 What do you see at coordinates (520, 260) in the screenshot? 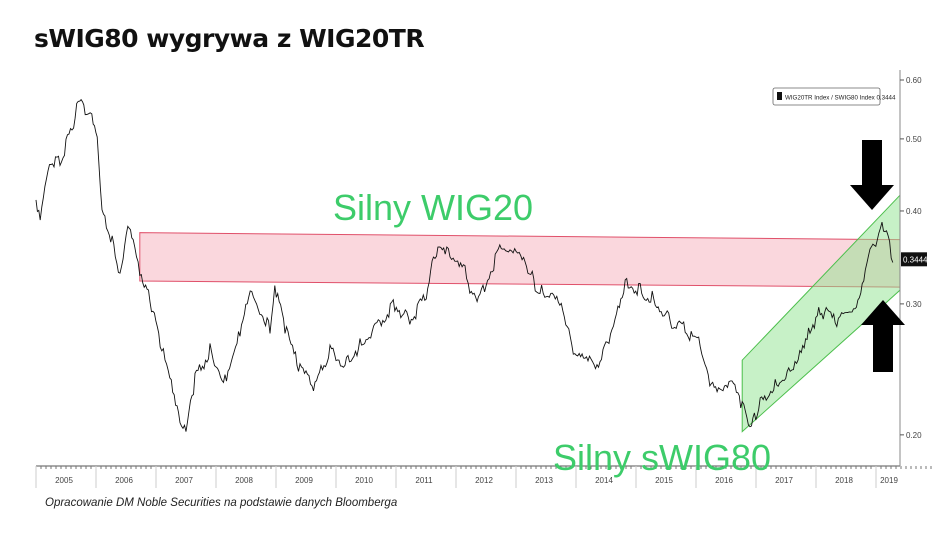
I see `band-wig20` at bounding box center [520, 260].